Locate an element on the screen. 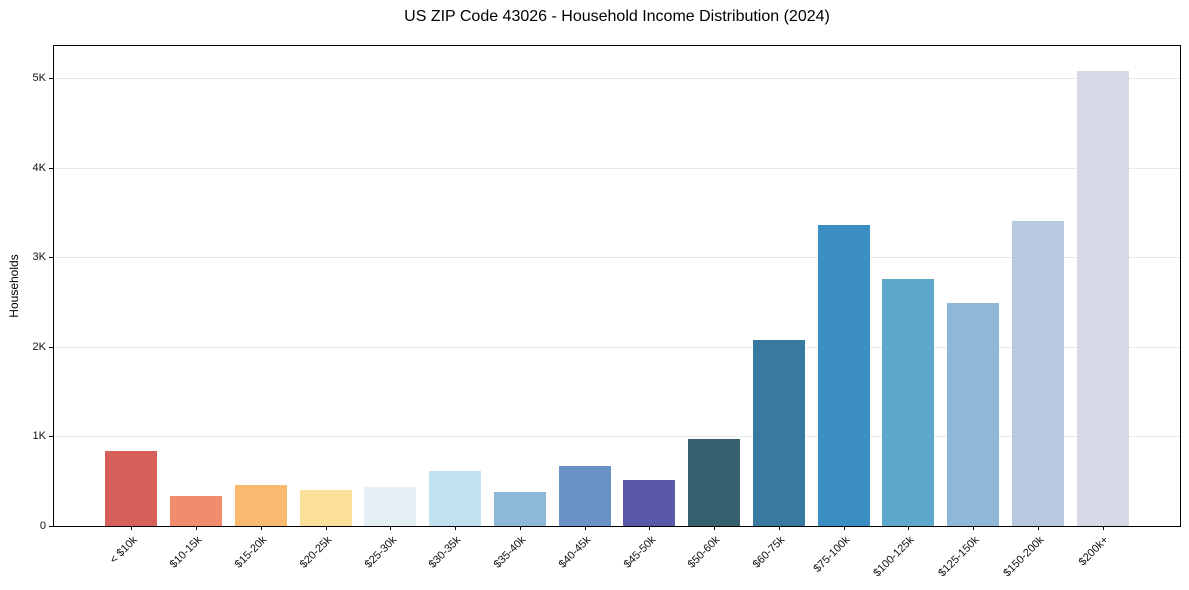 The width and height of the screenshot is (1189, 590). bar-slot: $200k+ is located at coordinates (1102, 307).